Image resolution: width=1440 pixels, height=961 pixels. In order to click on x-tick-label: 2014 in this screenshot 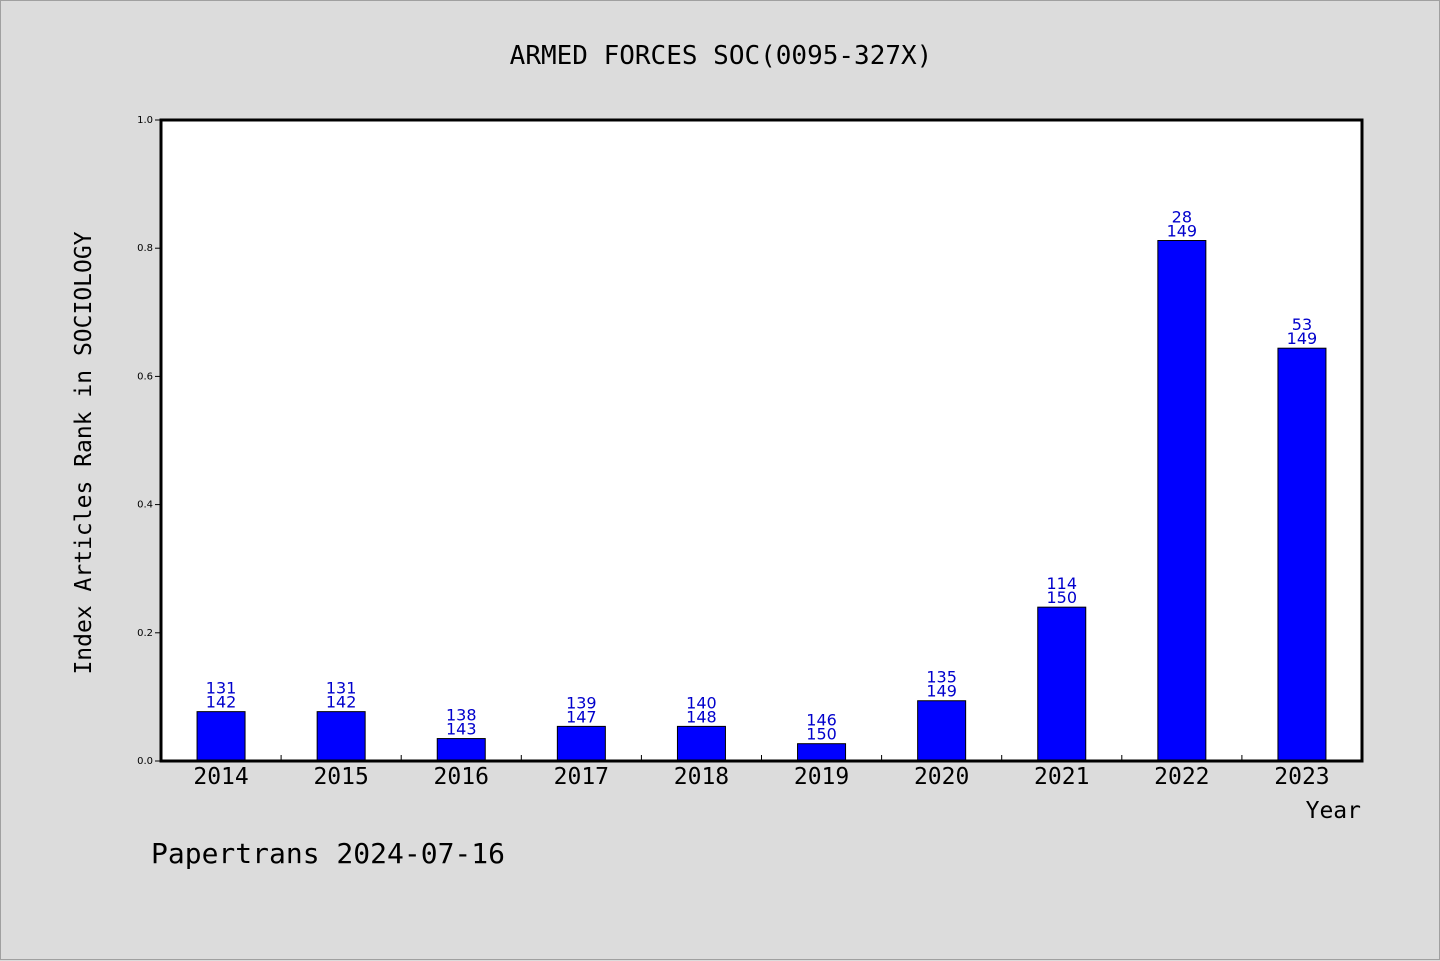, I will do `click(220, 777)`.